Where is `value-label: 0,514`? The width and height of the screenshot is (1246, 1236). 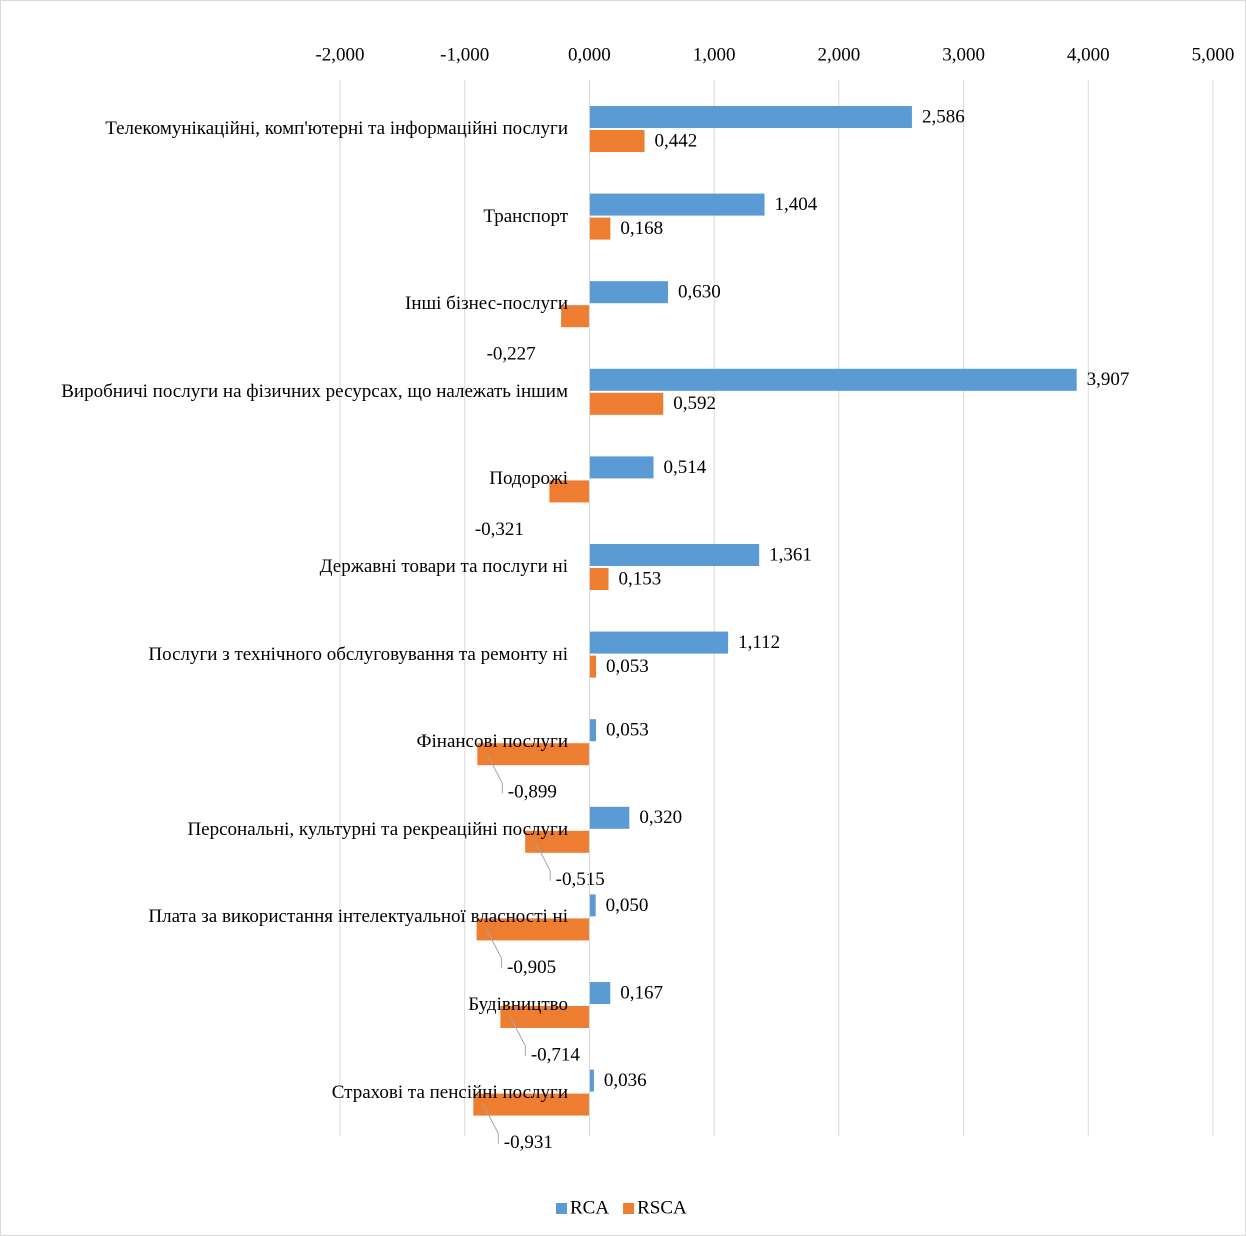 value-label: 0,514 is located at coordinates (685, 467).